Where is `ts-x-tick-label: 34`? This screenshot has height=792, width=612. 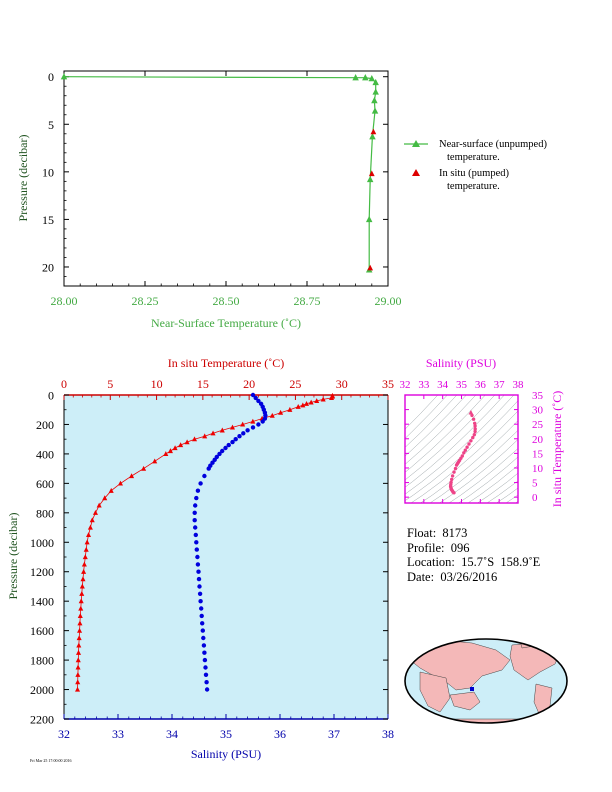
ts-x-tick-label: 34 is located at coordinates (443, 385).